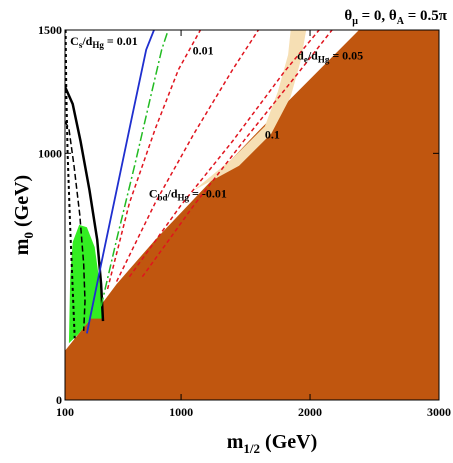 The height and width of the screenshot is (463, 453). What do you see at coordinates (59, 400) in the screenshot?
I see `y-tick-label: 0` at bounding box center [59, 400].